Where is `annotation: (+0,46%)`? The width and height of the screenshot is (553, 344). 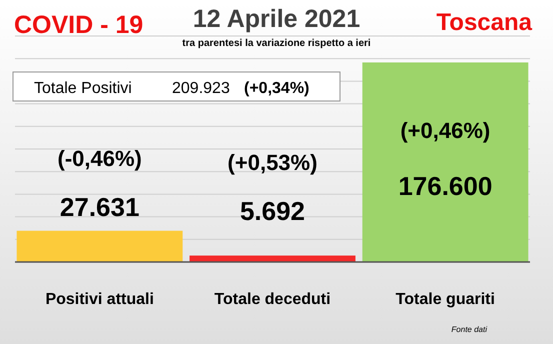
annotation: (+0,46%) is located at coordinates (445, 130).